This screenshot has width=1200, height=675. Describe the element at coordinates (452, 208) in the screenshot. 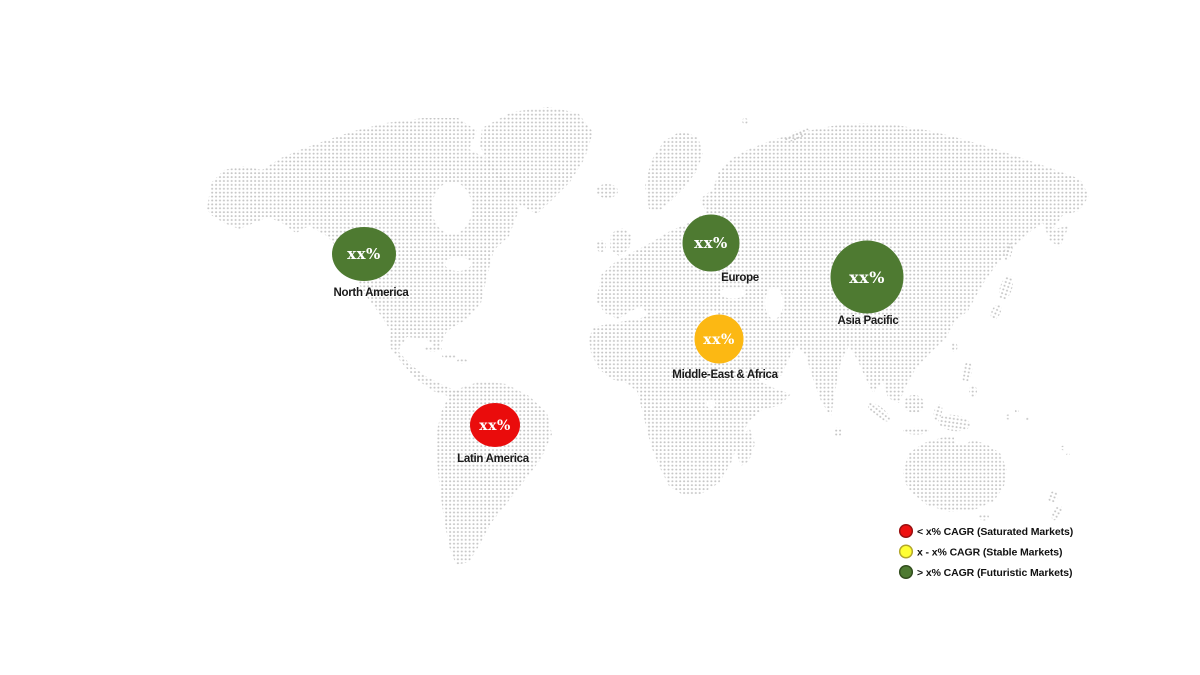

I see `hudson-bay` at that location.